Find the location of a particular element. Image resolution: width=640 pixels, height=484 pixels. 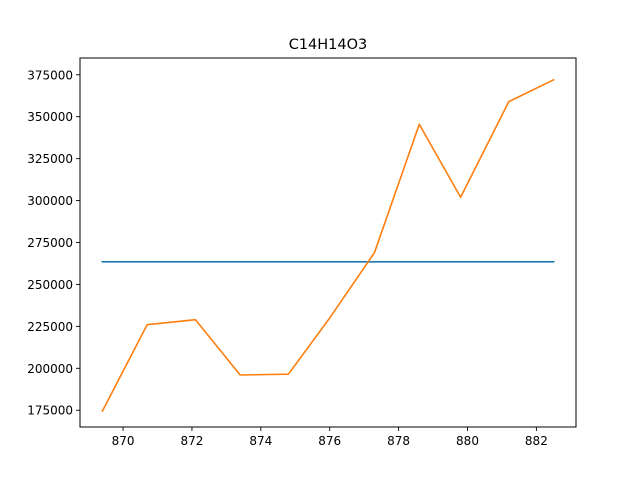

y-tick-label: 300000 is located at coordinates (50, 201).